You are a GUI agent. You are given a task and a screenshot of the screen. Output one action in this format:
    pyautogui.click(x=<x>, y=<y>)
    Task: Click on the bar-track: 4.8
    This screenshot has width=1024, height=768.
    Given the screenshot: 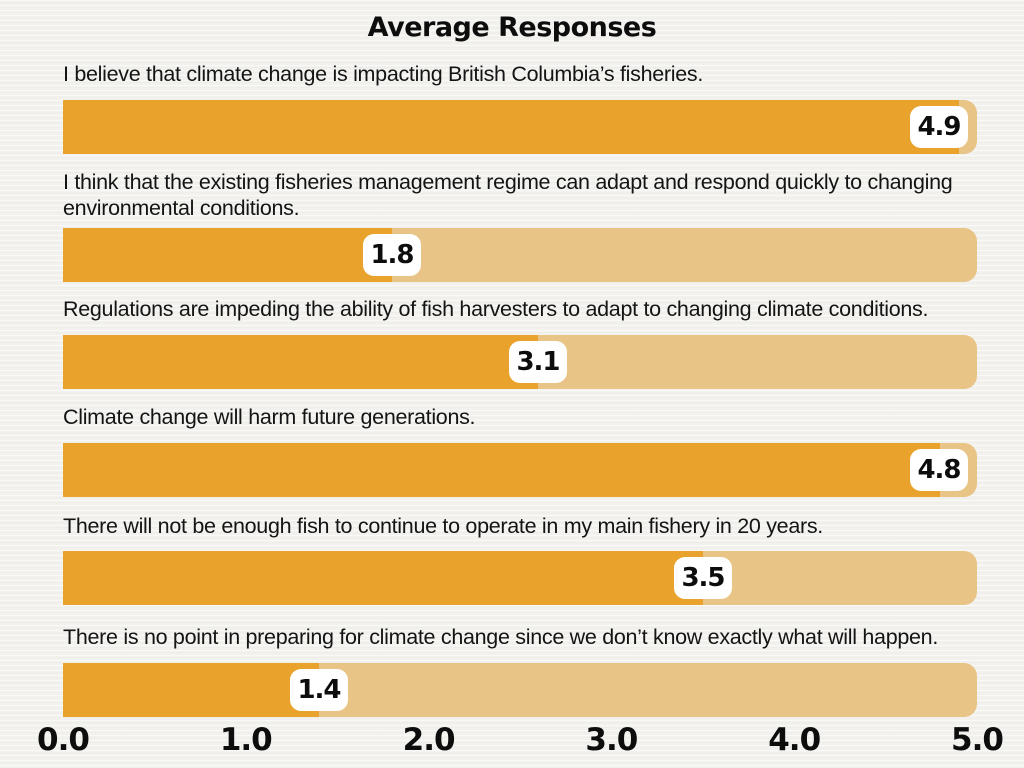 What is the action you would take?
    pyautogui.click(x=520, y=470)
    